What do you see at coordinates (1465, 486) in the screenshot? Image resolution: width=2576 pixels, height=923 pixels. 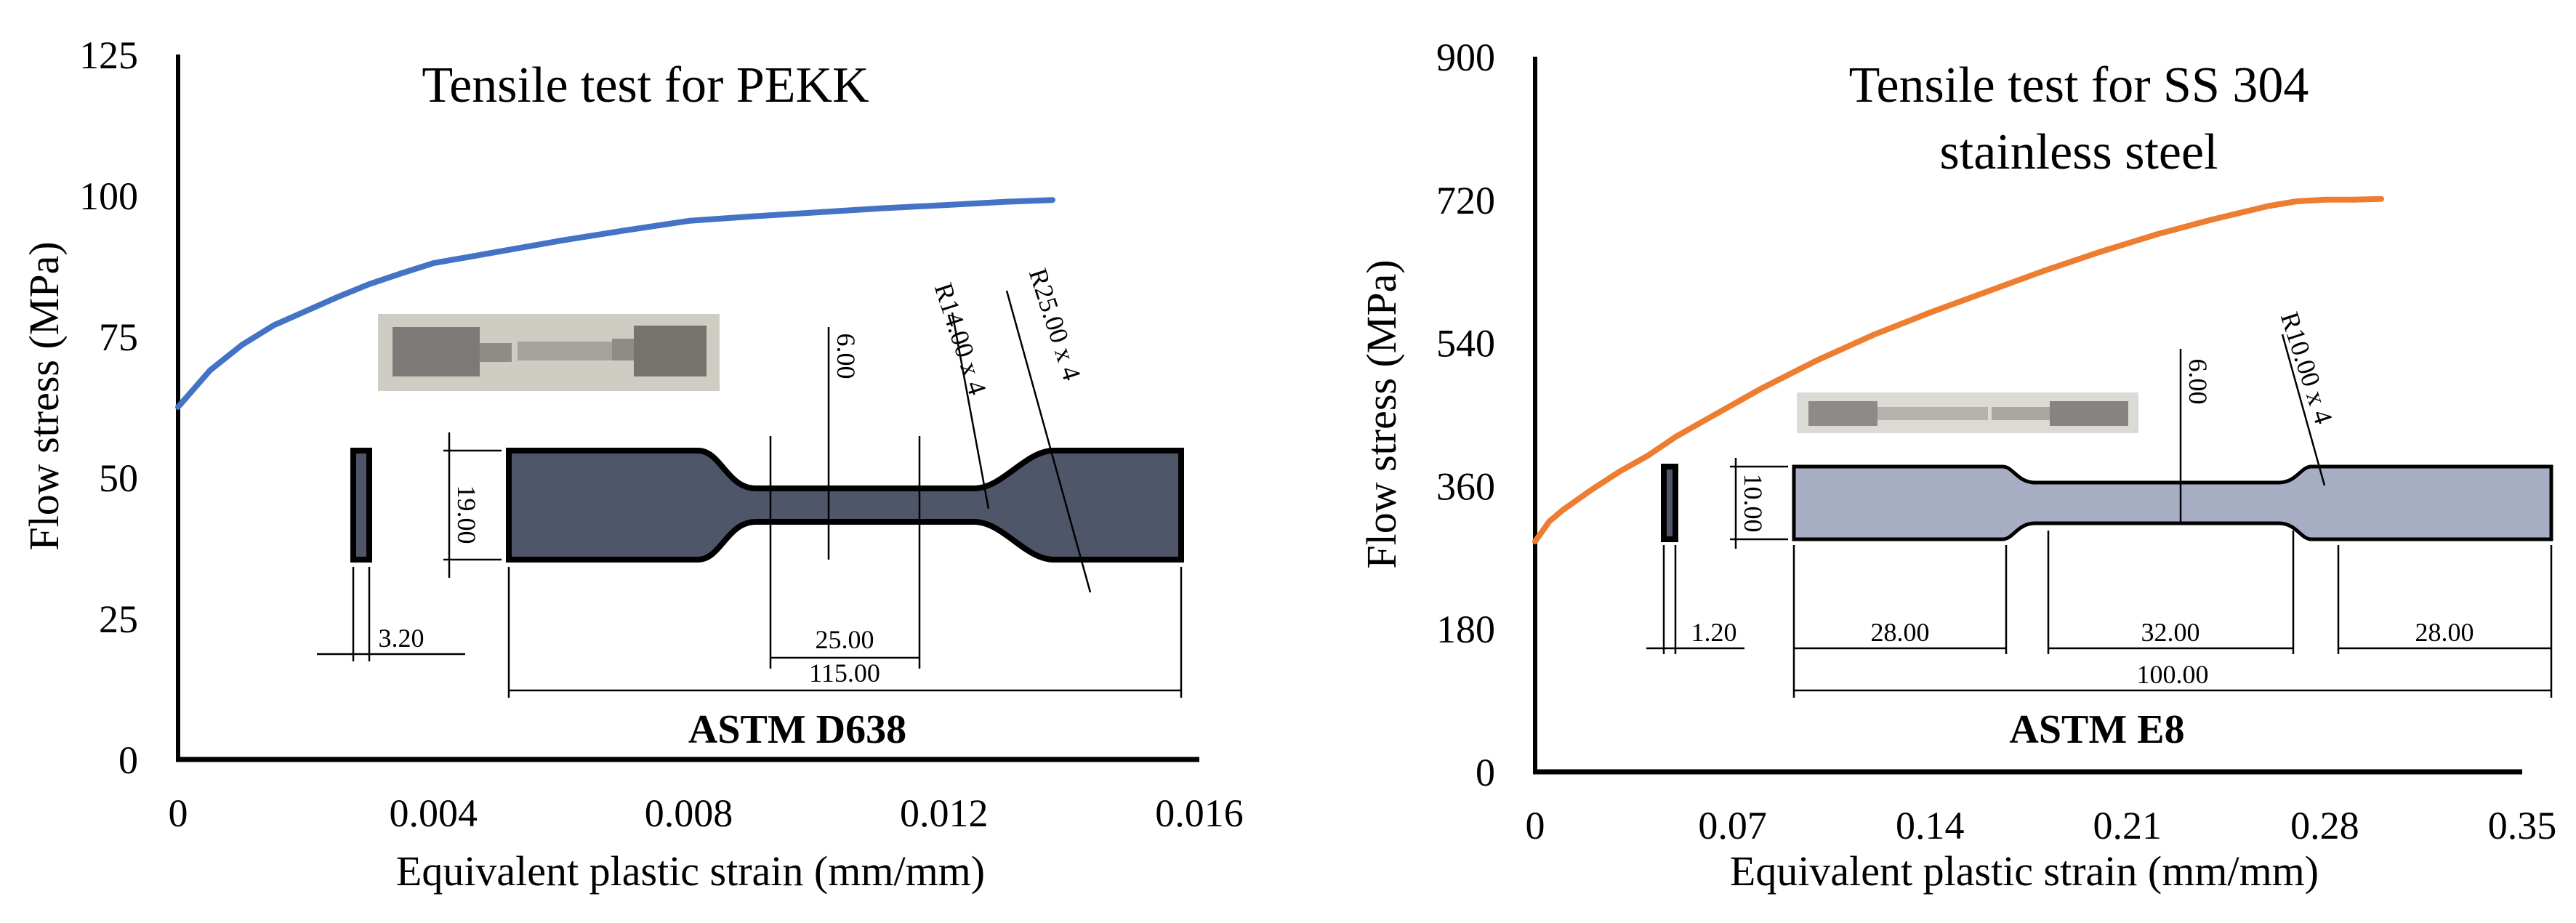 I see `y-tick-label: 360` at bounding box center [1465, 486].